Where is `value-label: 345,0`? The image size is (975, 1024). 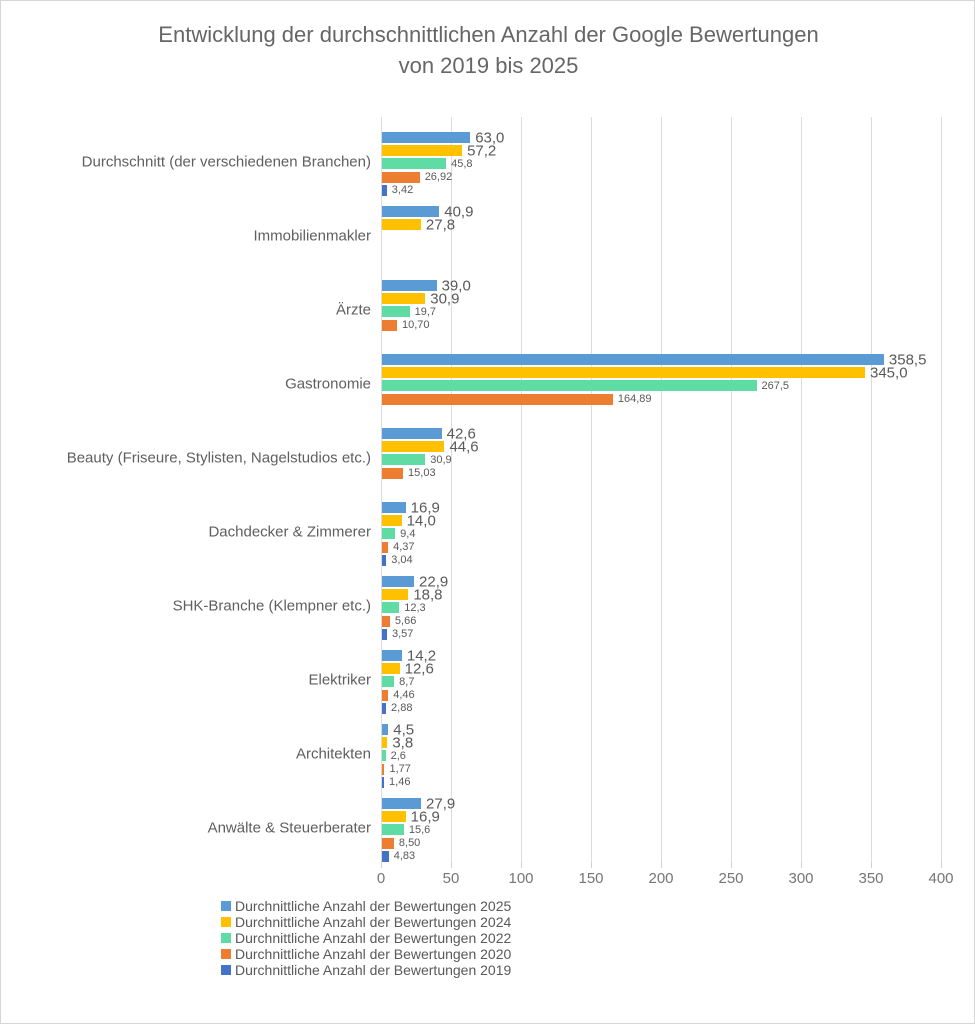
value-label: 345,0 is located at coordinates (889, 373).